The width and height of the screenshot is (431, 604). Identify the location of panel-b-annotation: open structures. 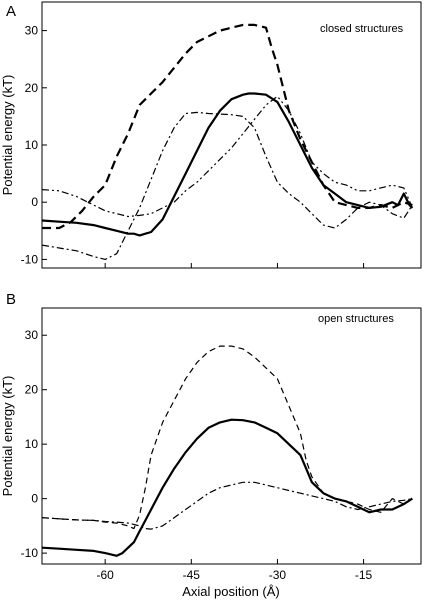
(356, 319).